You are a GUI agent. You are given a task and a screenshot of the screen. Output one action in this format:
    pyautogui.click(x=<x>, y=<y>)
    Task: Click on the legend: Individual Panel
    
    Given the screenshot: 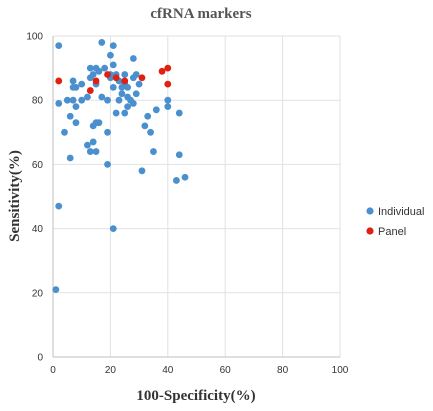 What is the action you would take?
    pyautogui.click(x=395, y=222)
    